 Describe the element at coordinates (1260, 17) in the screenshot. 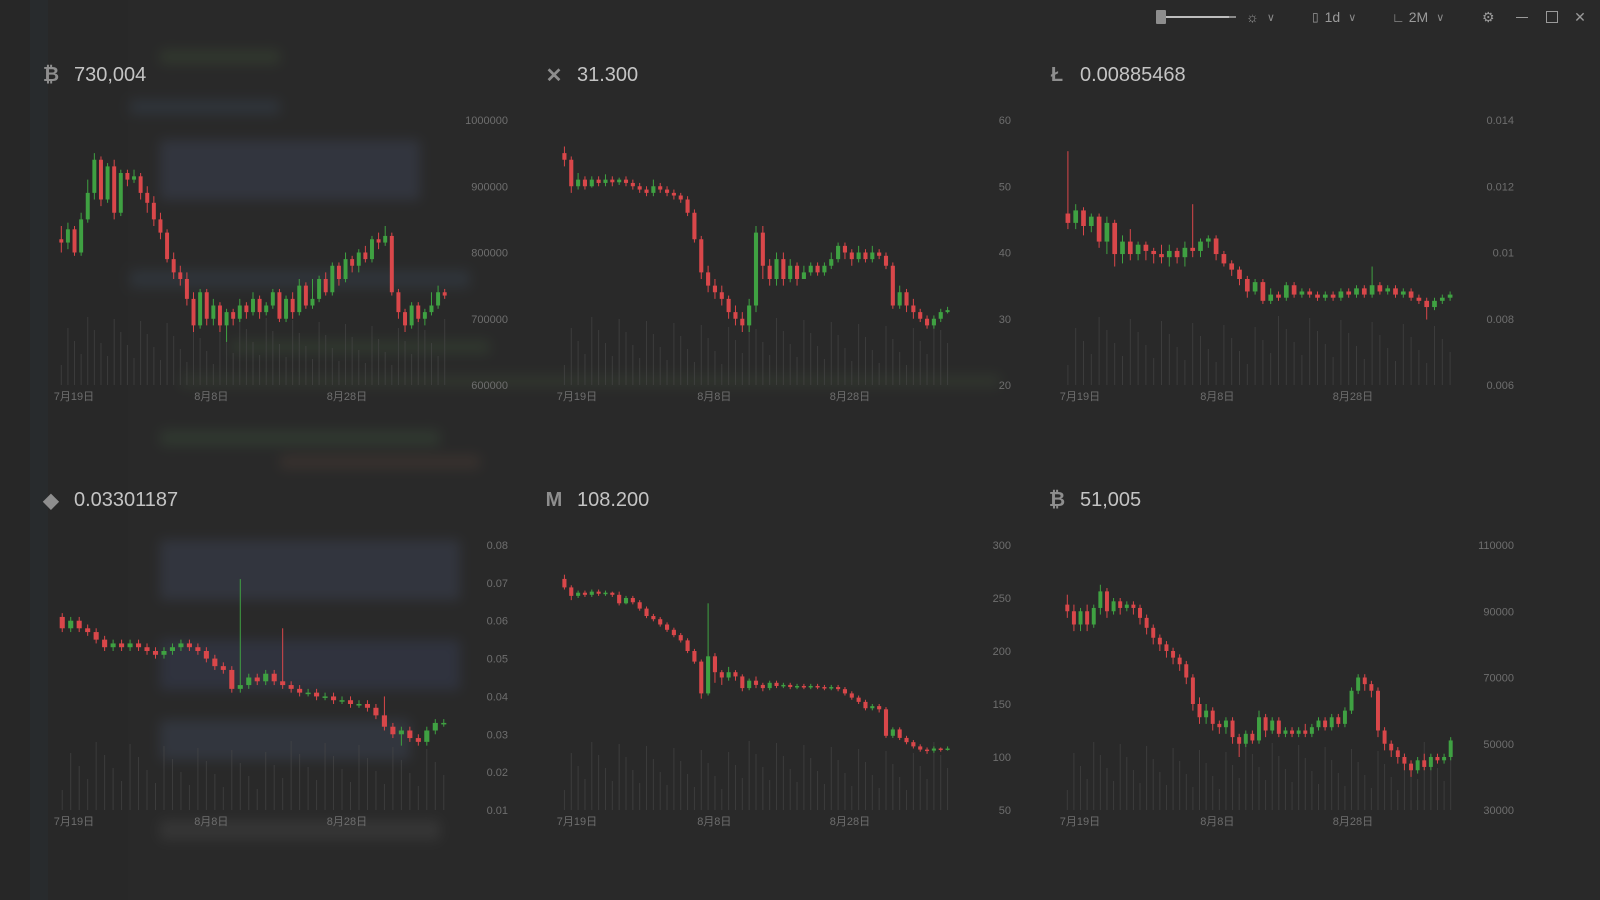

I see `theme-dropdown: ☼ ∨` at that location.